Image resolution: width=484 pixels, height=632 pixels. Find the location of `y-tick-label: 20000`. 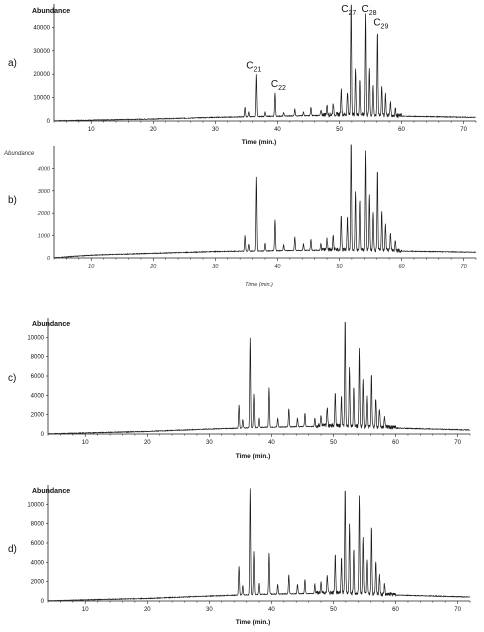

y-tick-label: 20000 is located at coordinates (41, 75).